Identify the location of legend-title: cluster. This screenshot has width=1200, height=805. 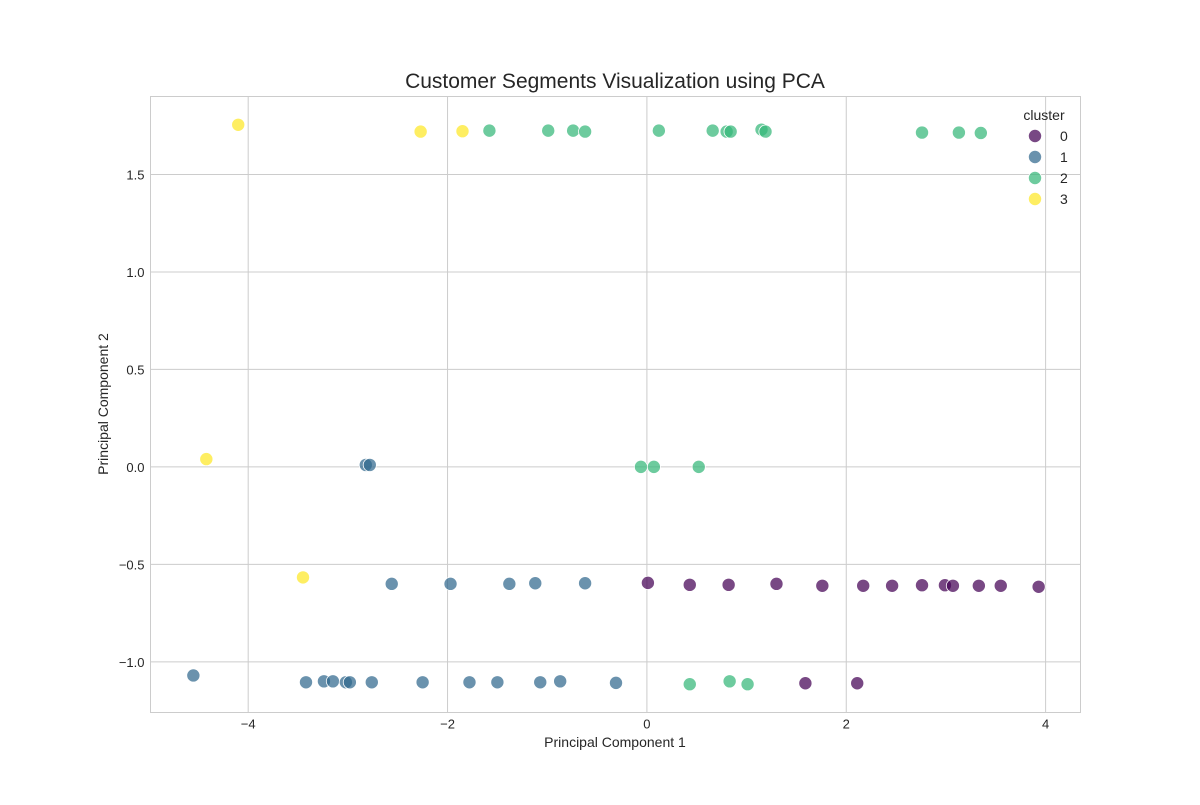
(1044, 115).